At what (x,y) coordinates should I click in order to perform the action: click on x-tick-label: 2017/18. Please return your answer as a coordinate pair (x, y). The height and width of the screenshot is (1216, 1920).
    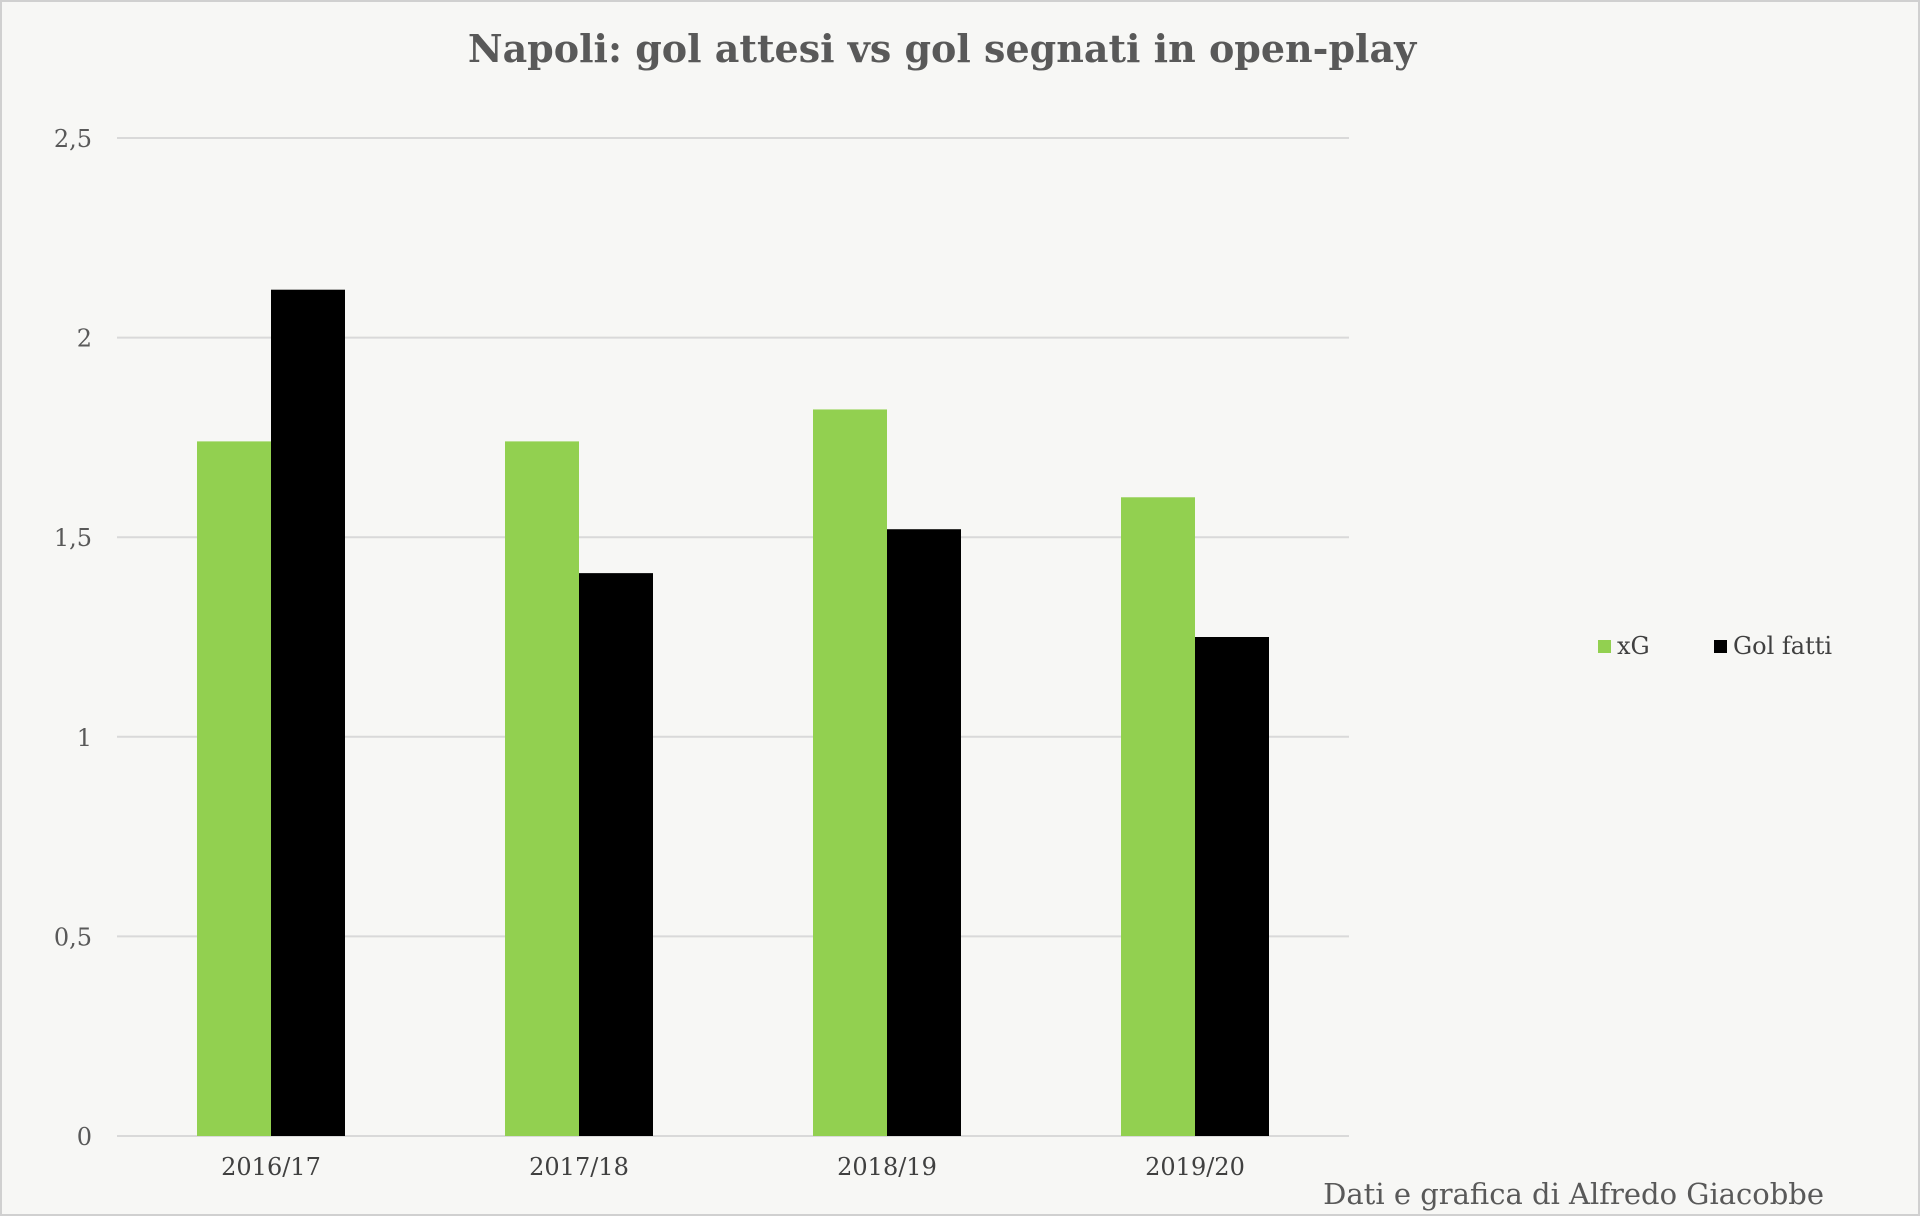
    Looking at the image, I should click on (579, 1167).